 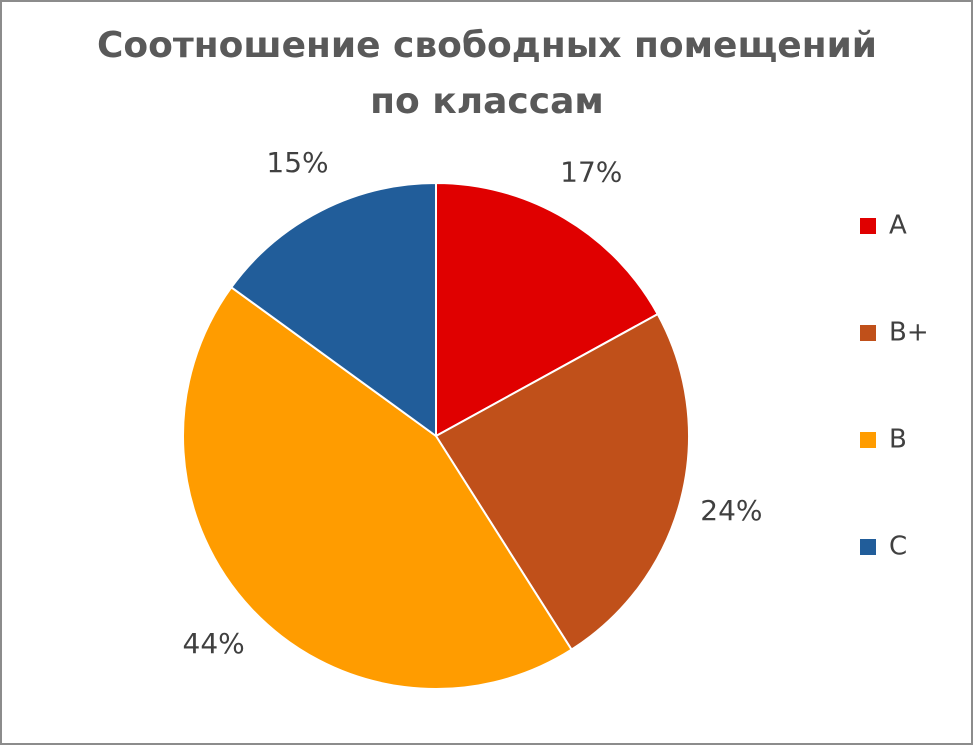 I want to click on legend-label: C, so click(x=898, y=547).